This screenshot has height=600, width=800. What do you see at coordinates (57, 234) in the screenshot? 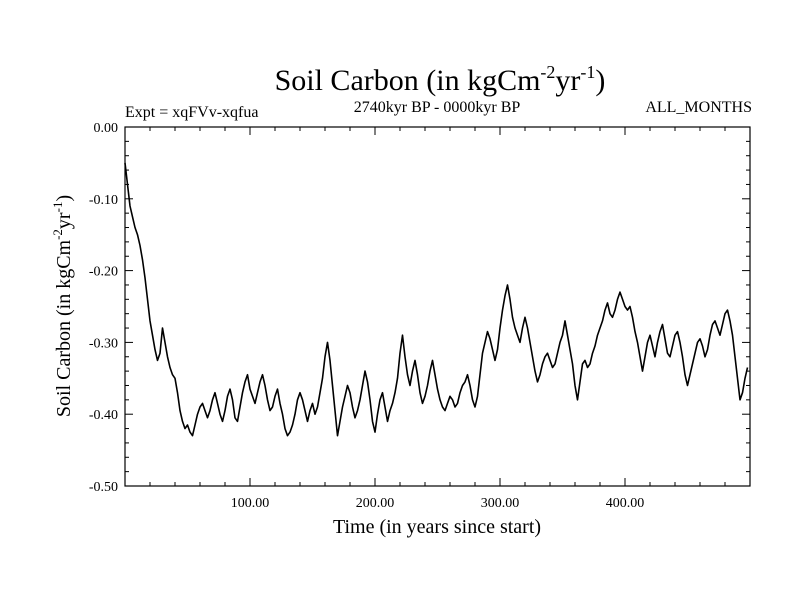
I see `ylabel-sup1: -2` at bounding box center [57, 234].